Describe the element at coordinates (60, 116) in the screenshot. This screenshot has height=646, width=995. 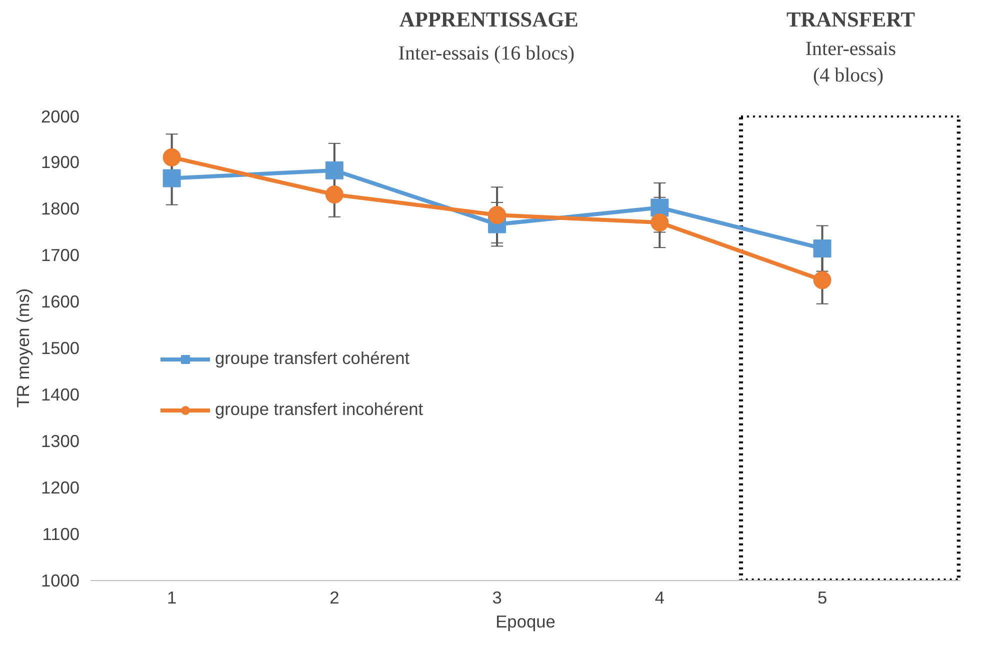
I see `y-tick-label: 2000` at that location.